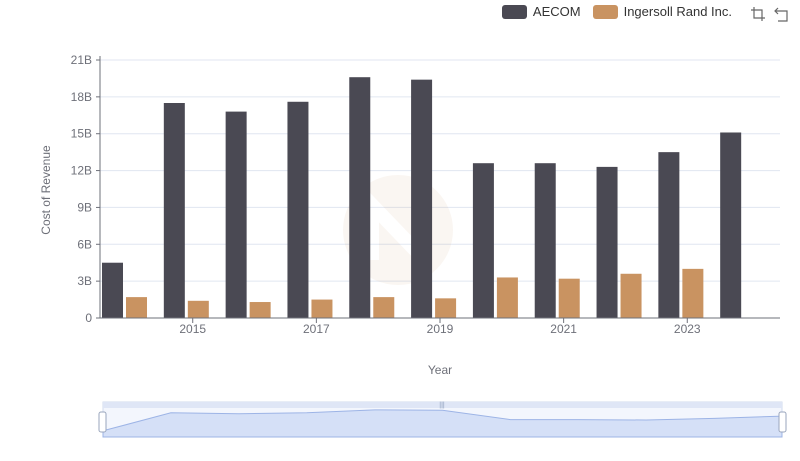 The height and width of the screenshot is (461, 800). What do you see at coordinates (112, 290) in the screenshot?
I see `bar-aecom-2014` at bounding box center [112, 290].